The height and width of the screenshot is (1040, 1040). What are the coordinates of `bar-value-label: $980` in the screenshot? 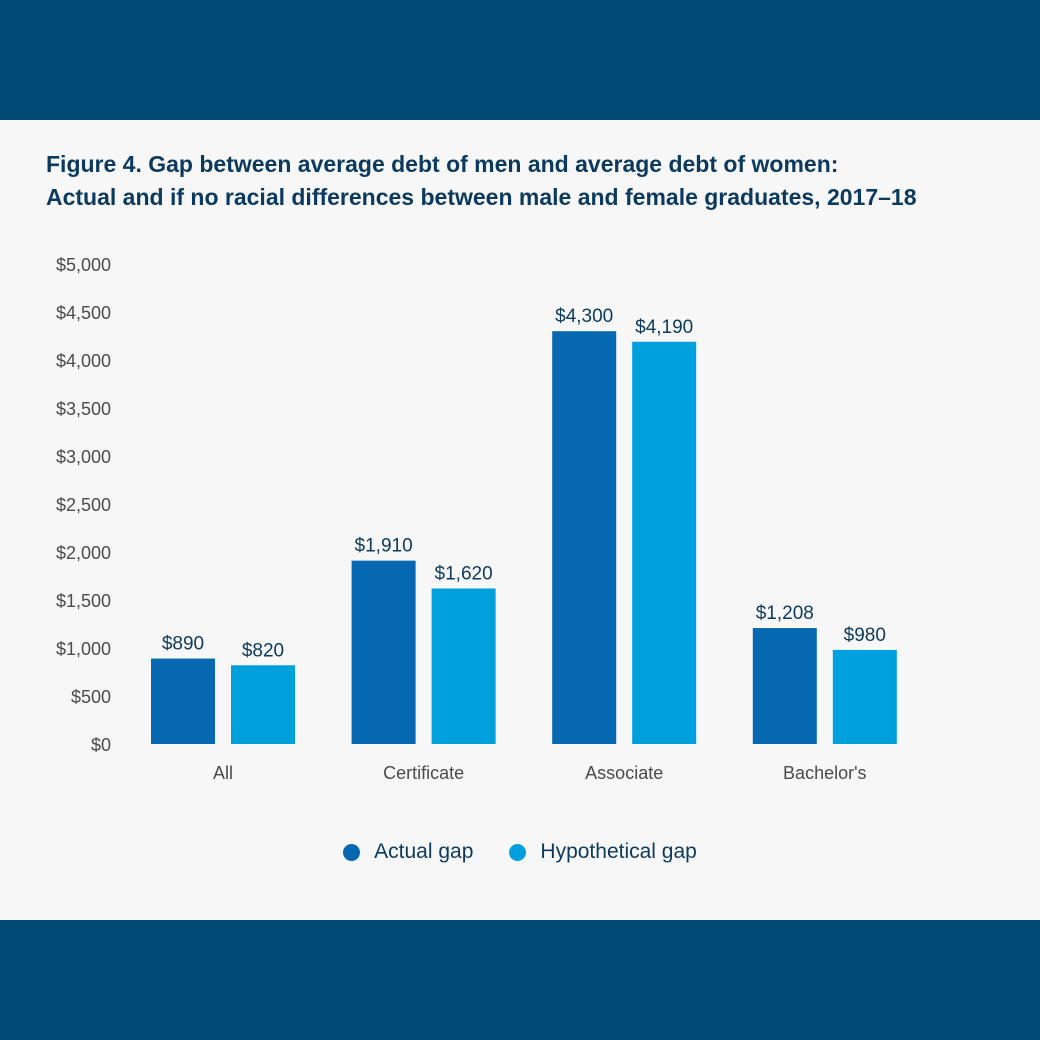 It's located at (865, 635).